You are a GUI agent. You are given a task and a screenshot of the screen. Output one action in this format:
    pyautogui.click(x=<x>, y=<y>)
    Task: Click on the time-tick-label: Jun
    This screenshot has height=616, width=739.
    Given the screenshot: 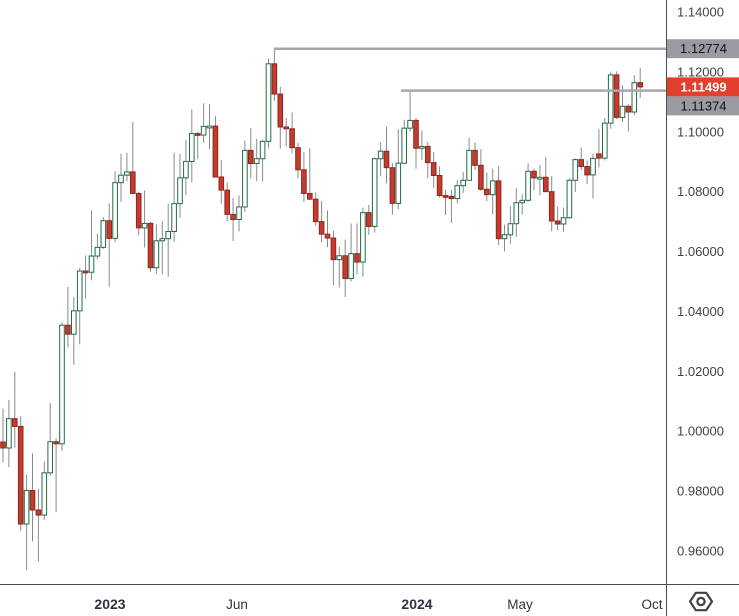 What is the action you would take?
    pyautogui.click(x=237, y=604)
    